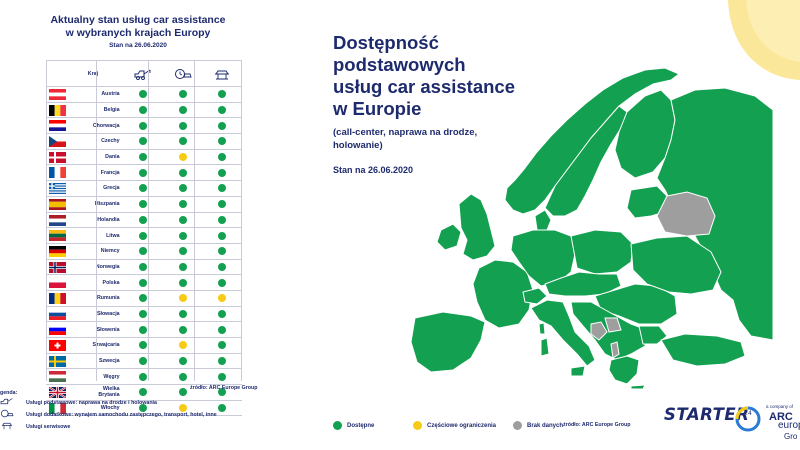  I want to click on legend-title: genda:, so click(9, 393).